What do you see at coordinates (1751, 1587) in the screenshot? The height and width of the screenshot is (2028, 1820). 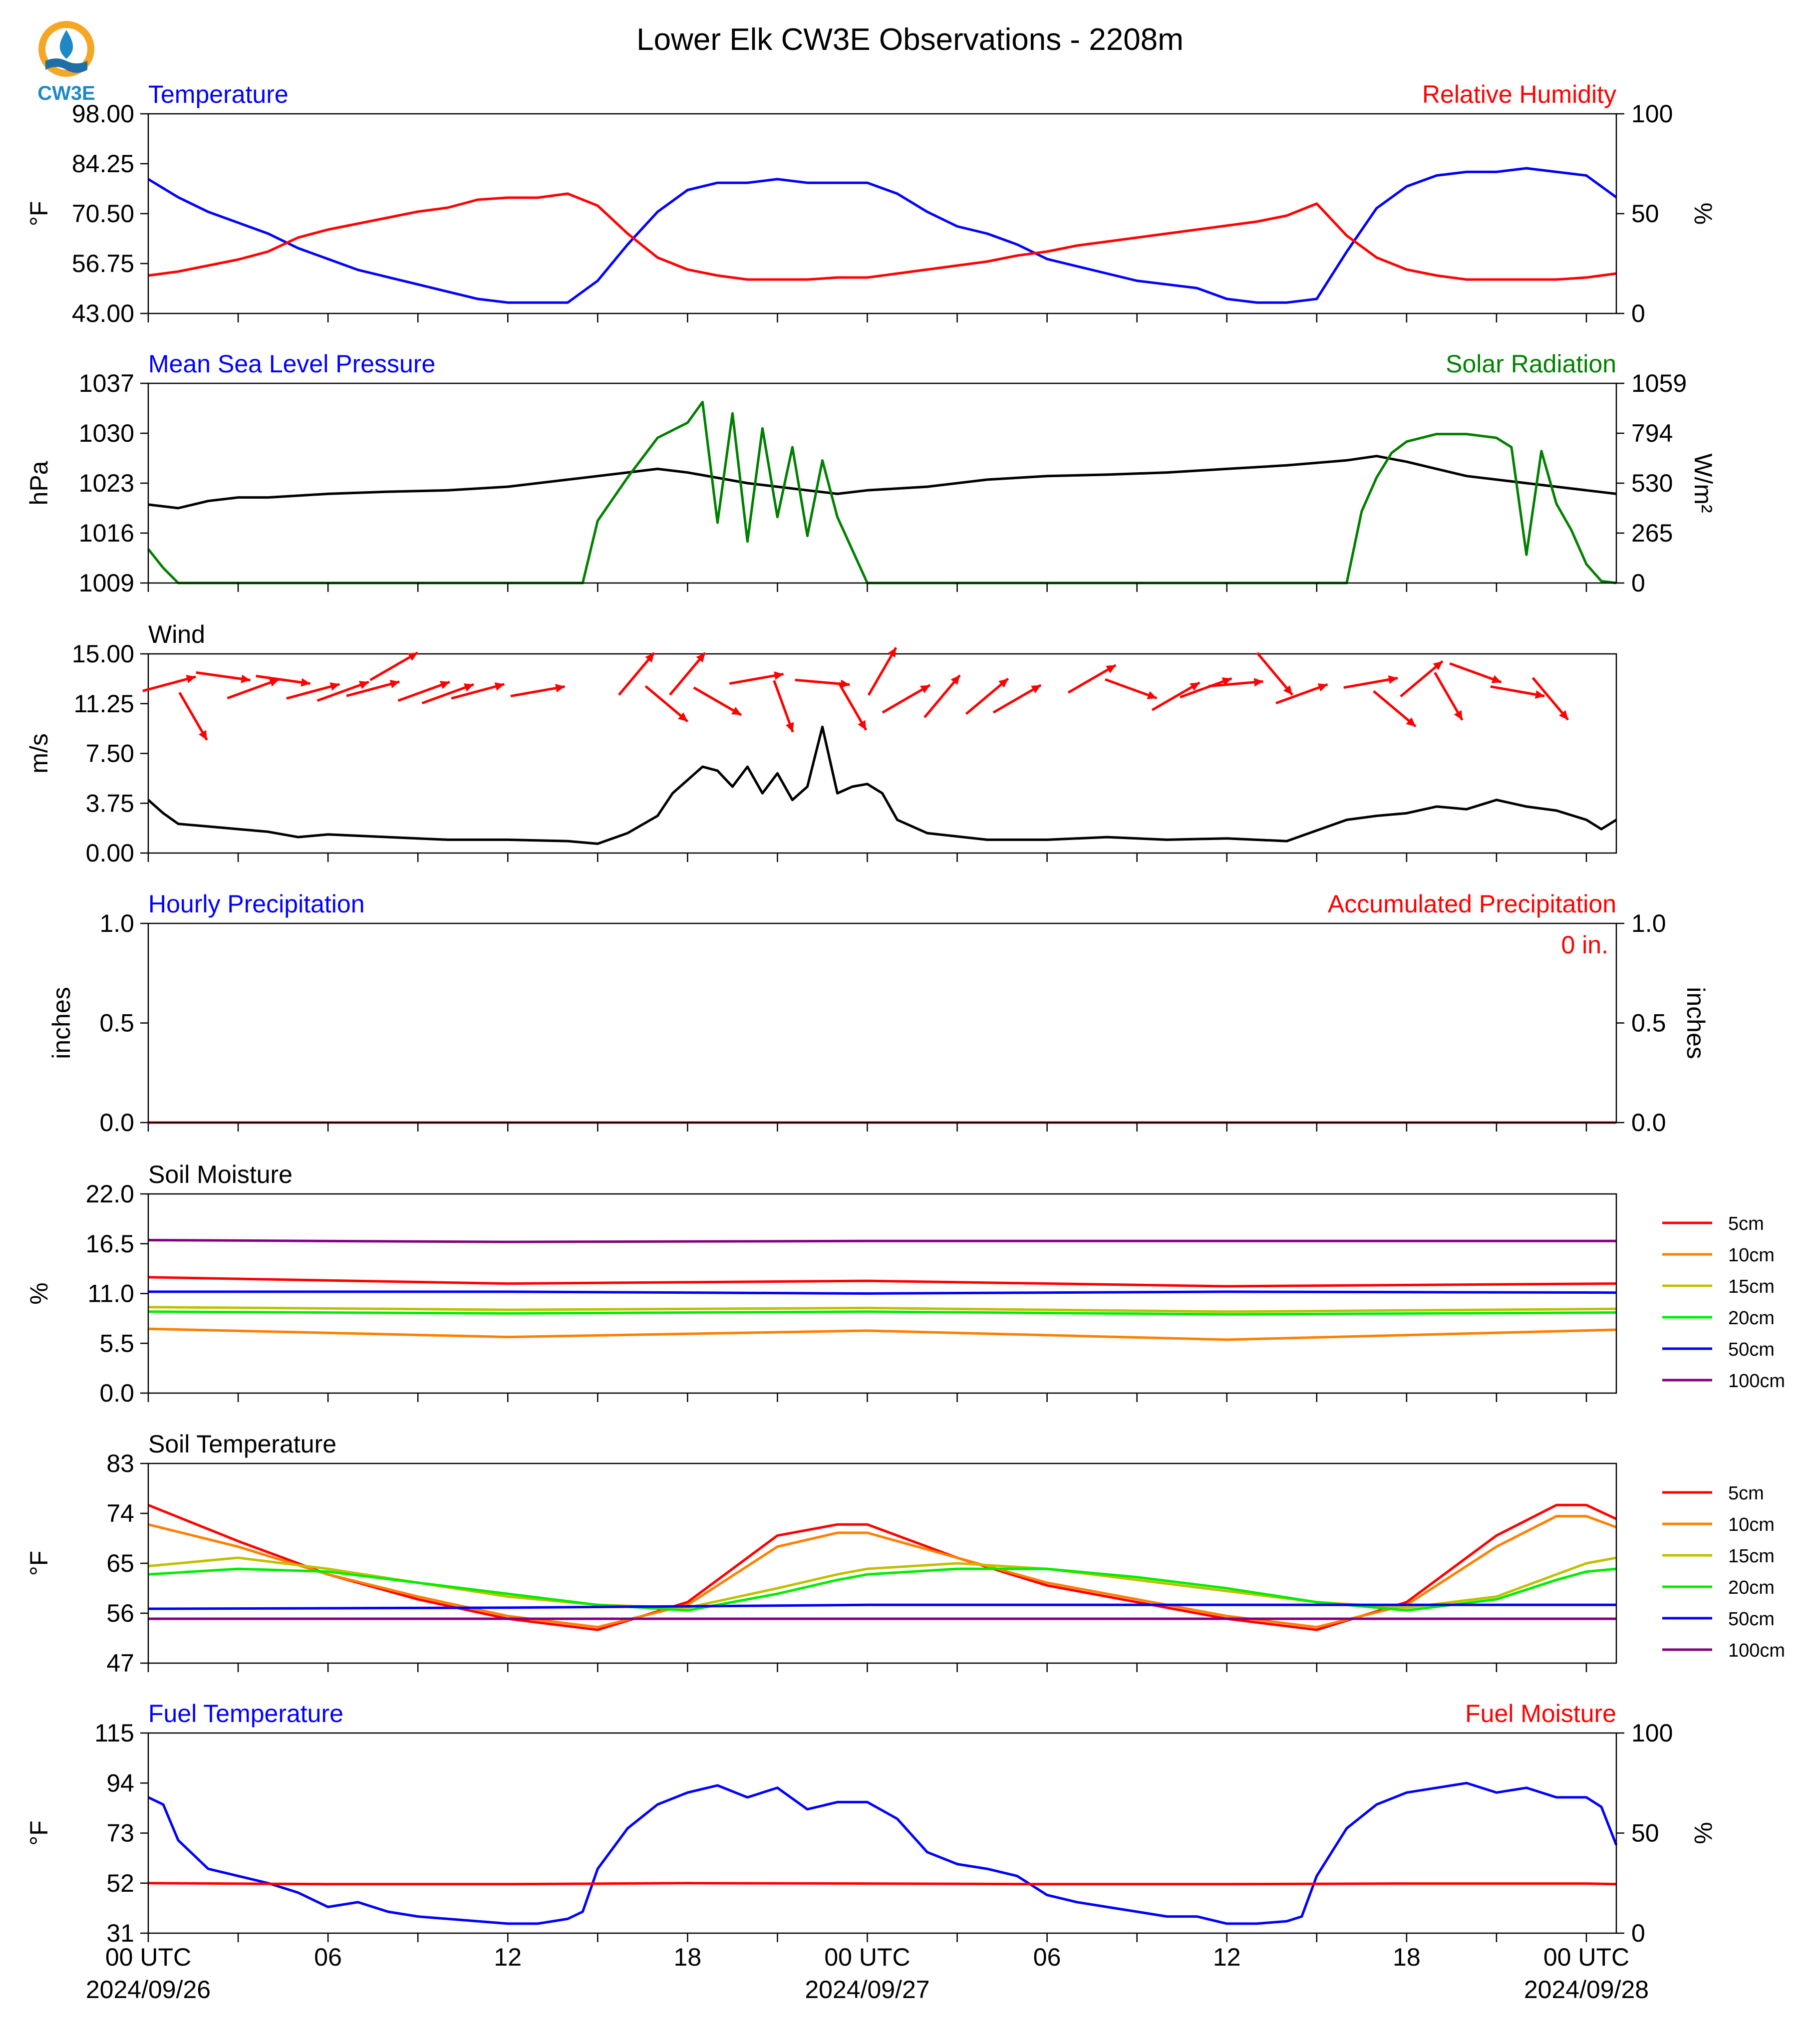 I see `legend-entry: 20cm` at bounding box center [1751, 1587].